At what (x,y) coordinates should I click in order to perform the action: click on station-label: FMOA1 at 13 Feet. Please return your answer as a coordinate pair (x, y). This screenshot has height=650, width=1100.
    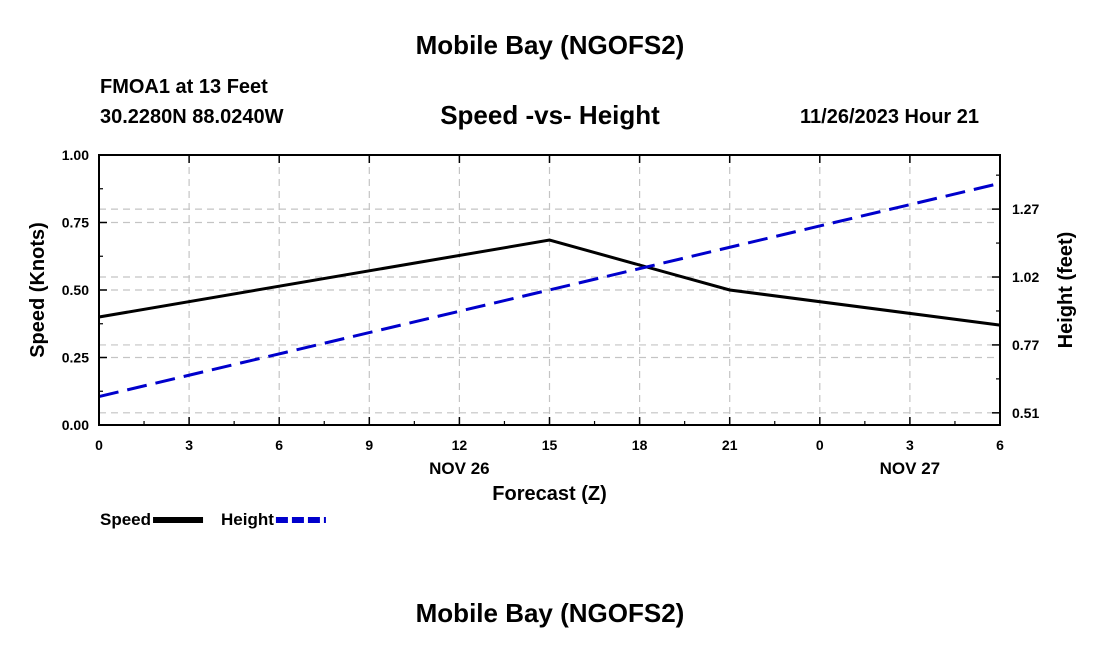
    Looking at the image, I should click on (184, 87).